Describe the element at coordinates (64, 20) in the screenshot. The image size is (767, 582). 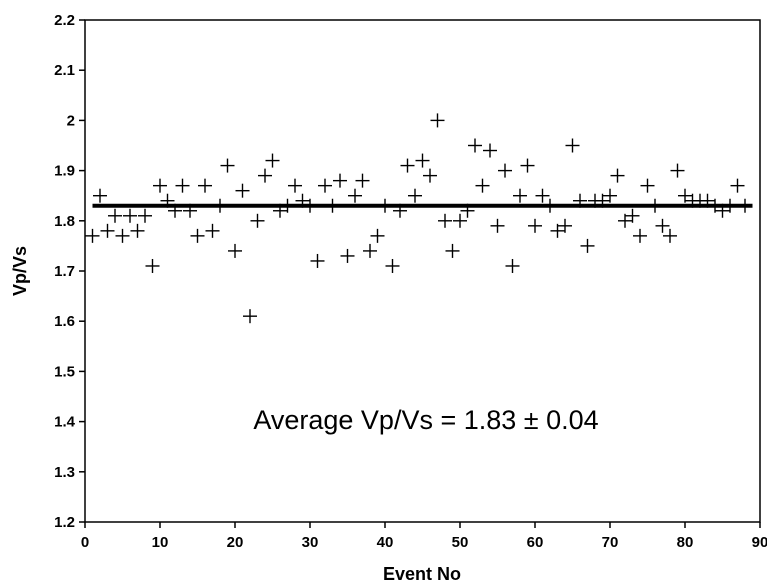
I see `y-tick-label: 2.2` at that location.